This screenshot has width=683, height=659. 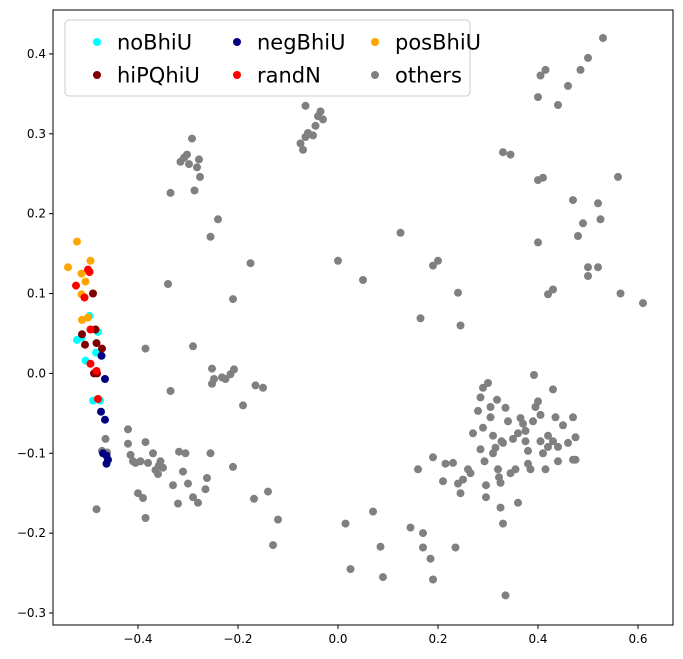 I want to click on y-tick-label: −0.1, so click(x=31, y=453).